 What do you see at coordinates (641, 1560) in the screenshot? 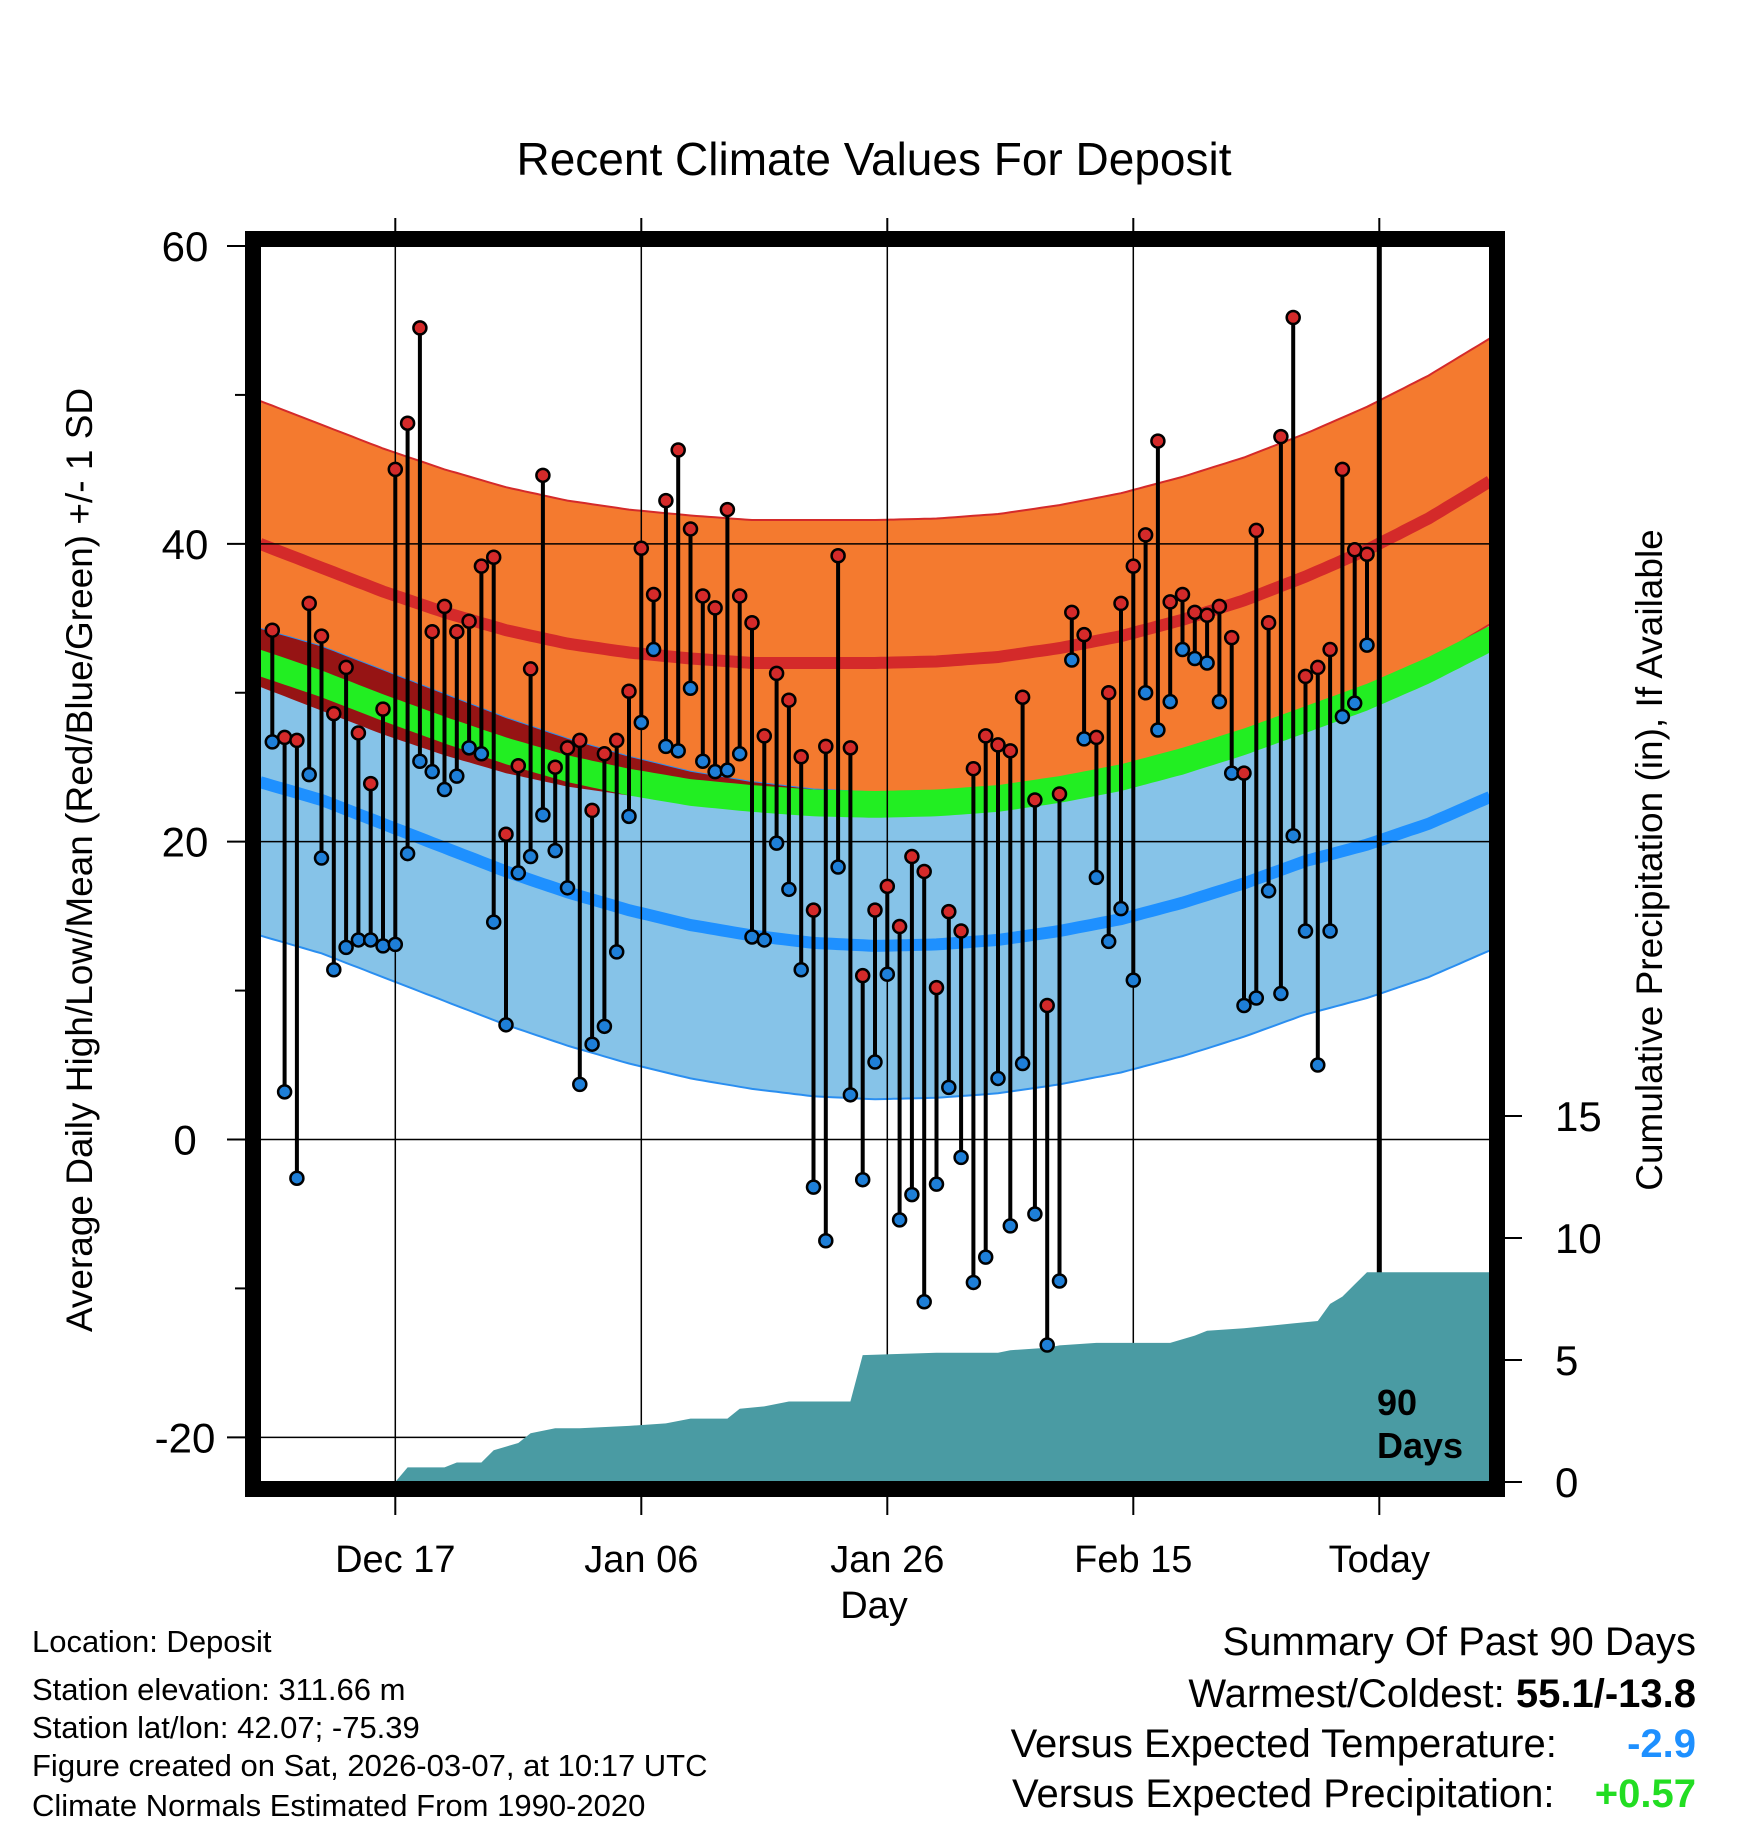
I see `x-tick-label: Jan 06` at bounding box center [641, 1560].